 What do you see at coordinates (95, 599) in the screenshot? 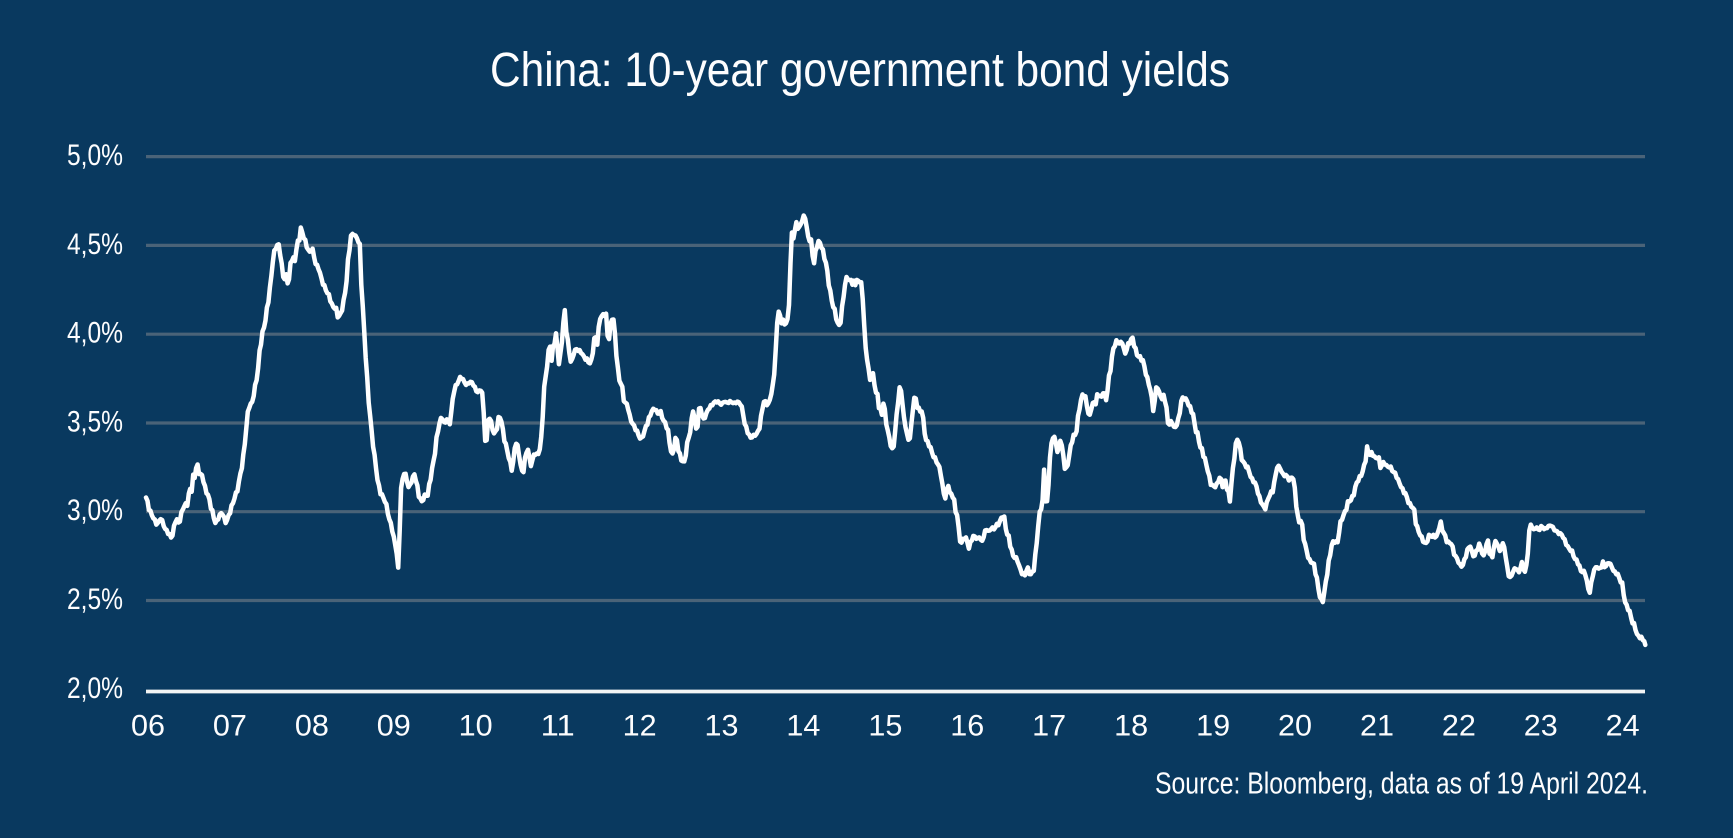
I see `svg-text: 2,5%` at bounding box center [95, 599].